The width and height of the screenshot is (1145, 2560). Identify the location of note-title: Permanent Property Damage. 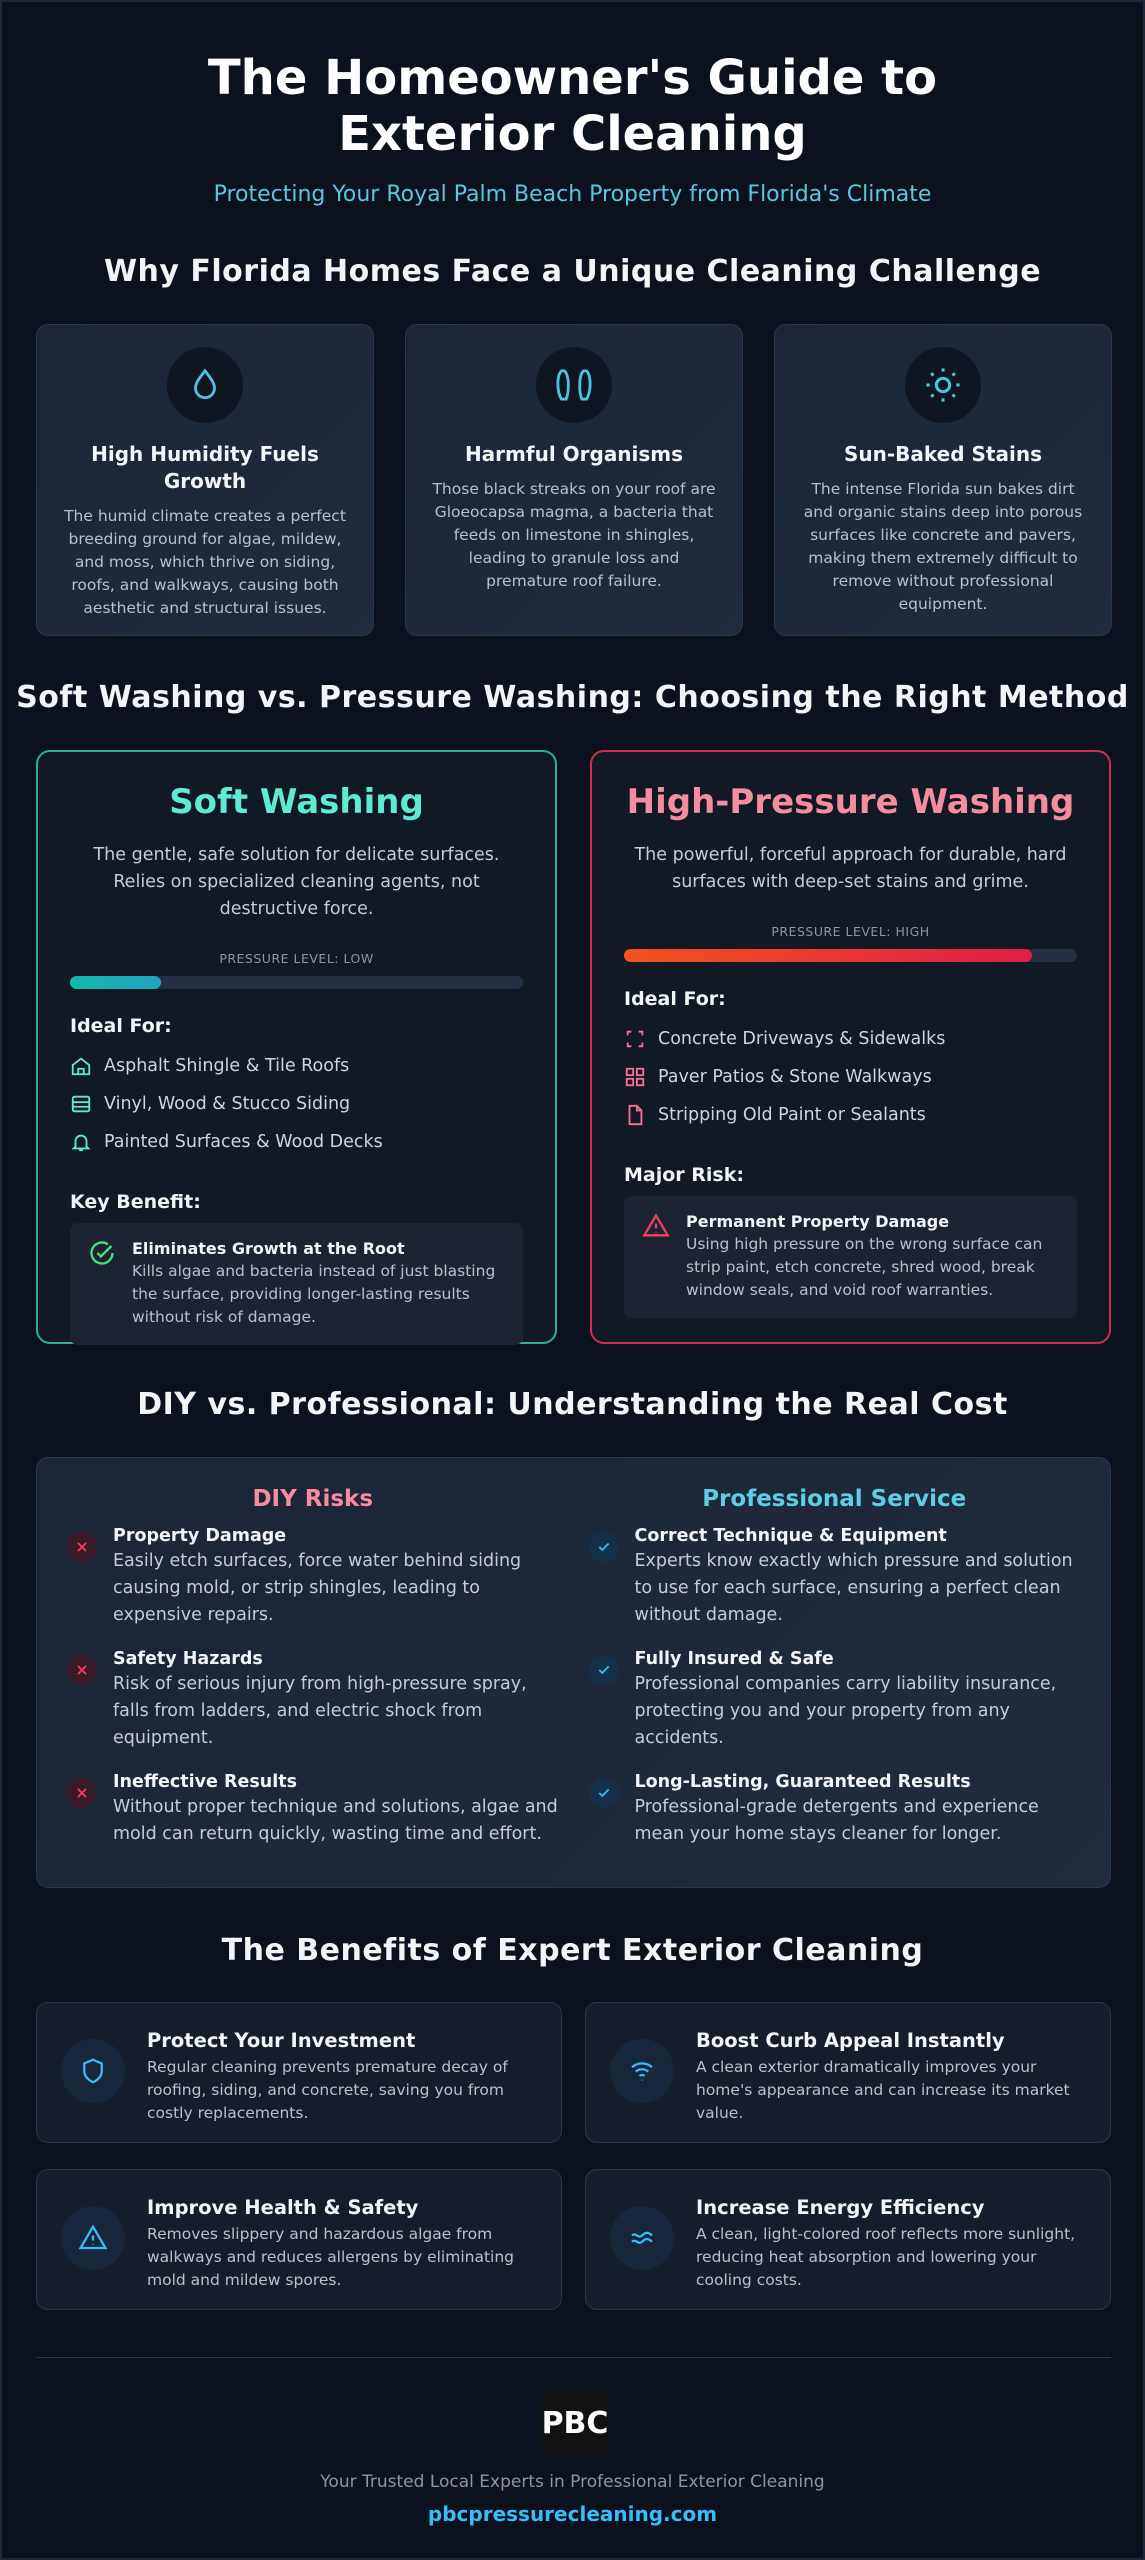
(818, 1221).